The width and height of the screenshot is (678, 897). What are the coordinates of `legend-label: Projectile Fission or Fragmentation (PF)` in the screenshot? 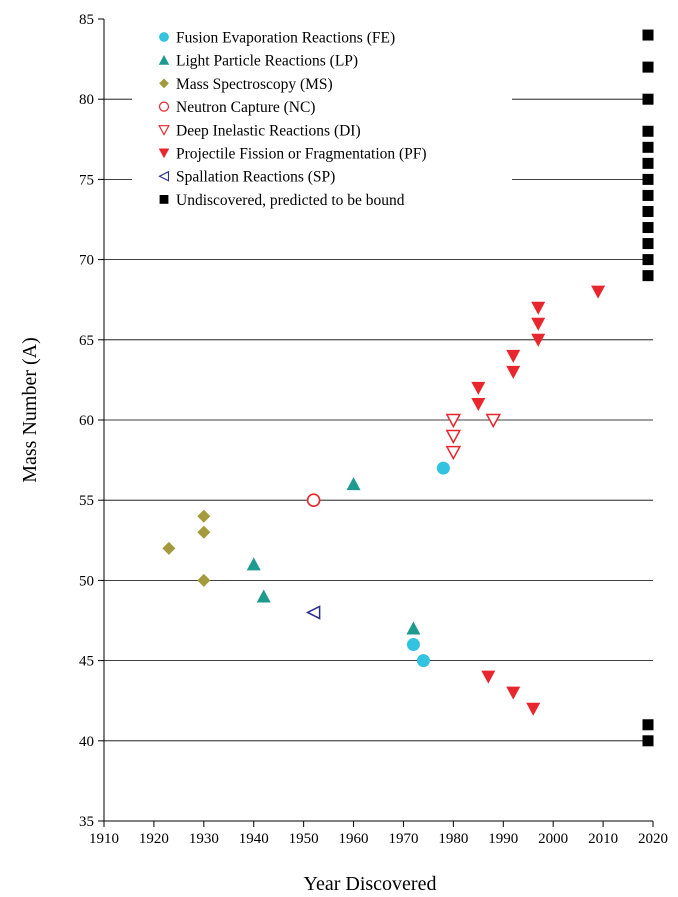 It's located at (301, 154).